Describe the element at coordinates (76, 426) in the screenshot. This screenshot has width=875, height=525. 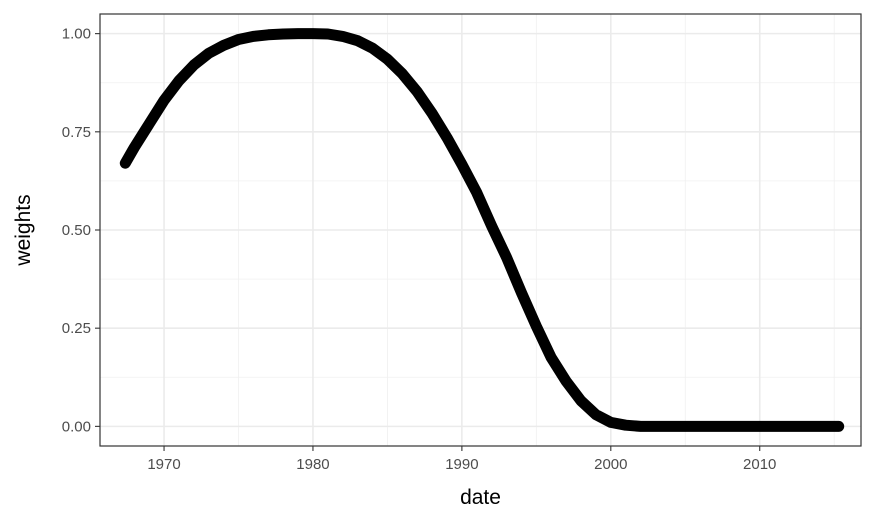
I see `y-tick-label: 0.00` at that location.